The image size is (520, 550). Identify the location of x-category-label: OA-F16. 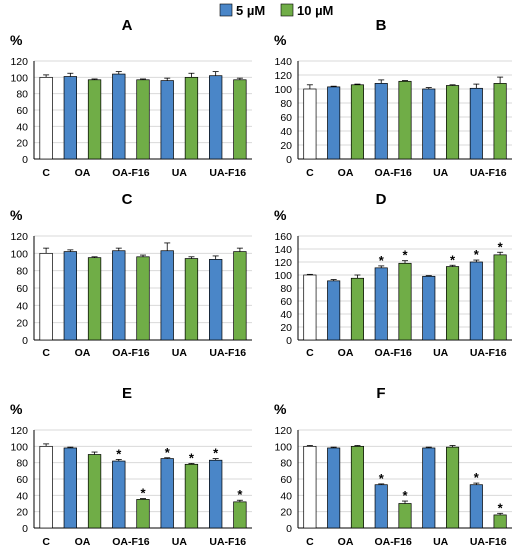
(131, 542).